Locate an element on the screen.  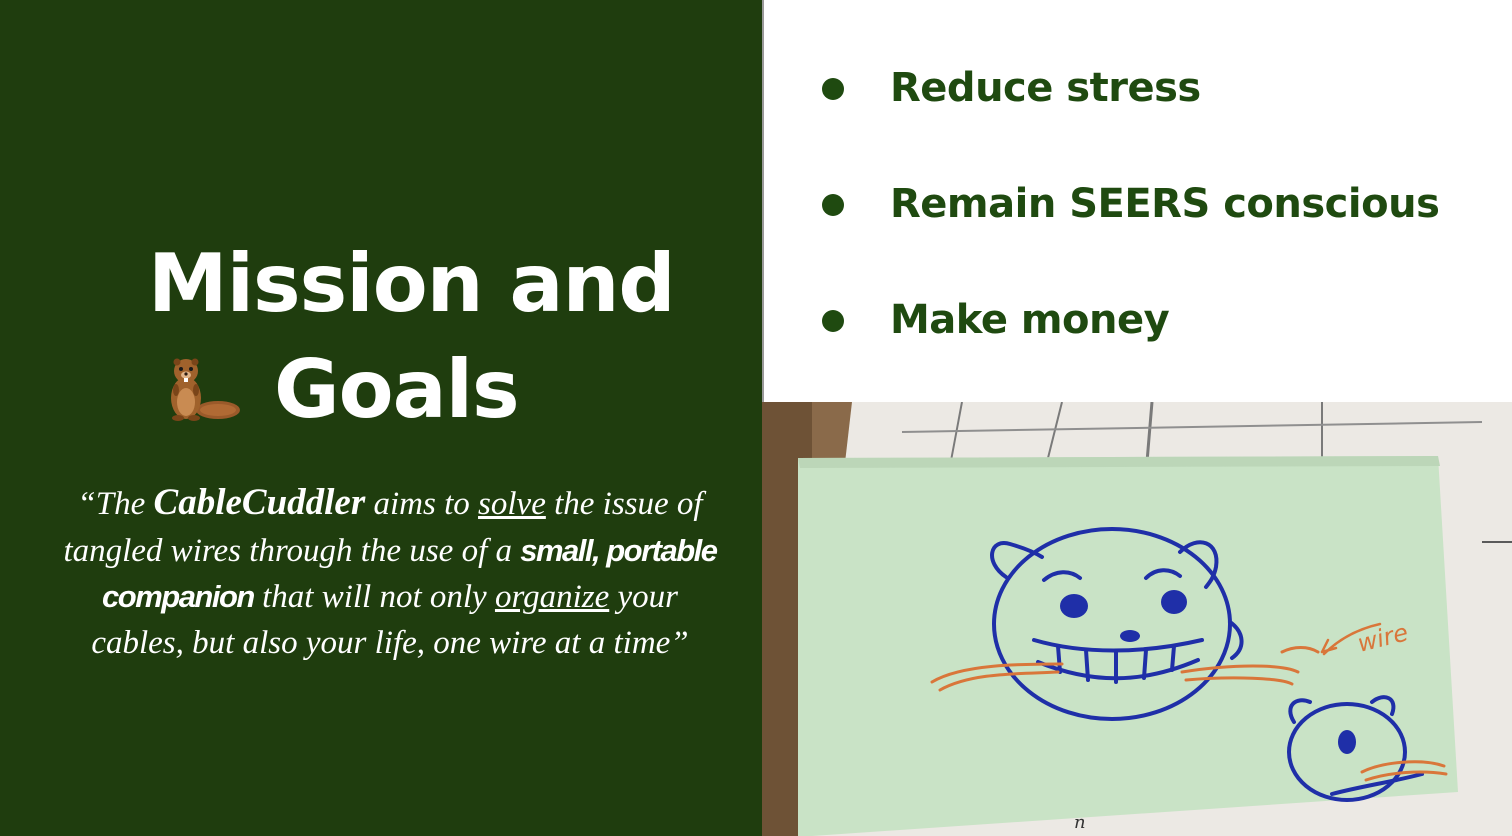
brand-name: CableCuddler is located at coordinates (259, 502).